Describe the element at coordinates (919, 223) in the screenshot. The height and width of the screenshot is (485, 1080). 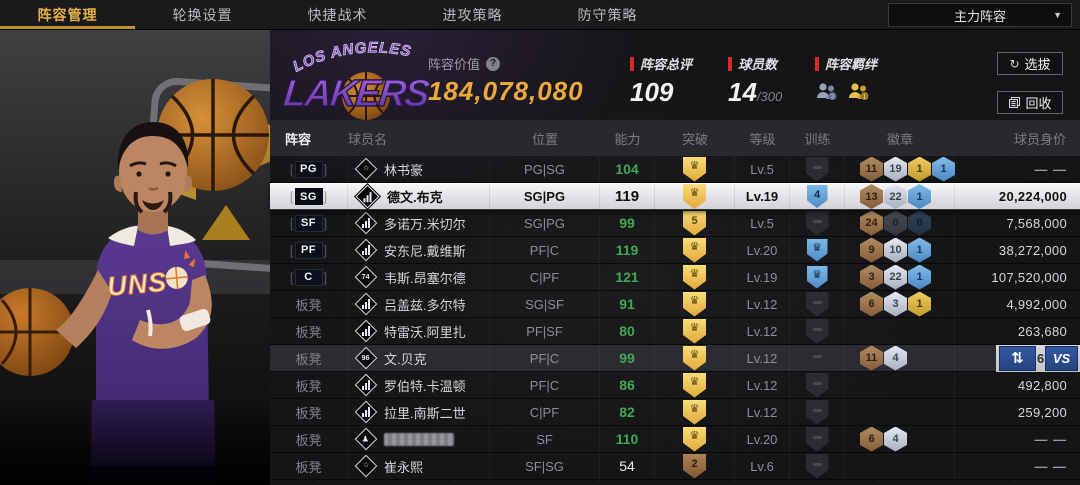
I see `badge-hexagon: 0` at that location.